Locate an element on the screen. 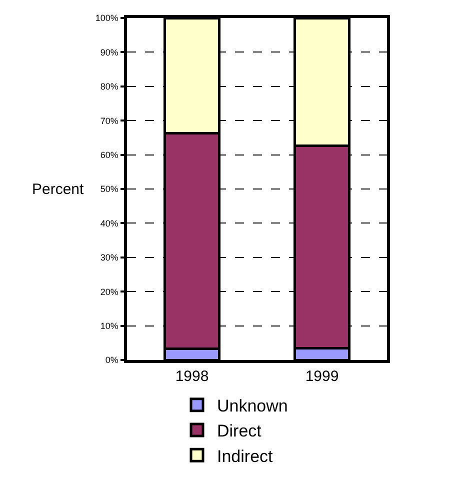 This screenshot has width=470, height=485. y-tick-label: 20% is located at coordinates (109, 291).